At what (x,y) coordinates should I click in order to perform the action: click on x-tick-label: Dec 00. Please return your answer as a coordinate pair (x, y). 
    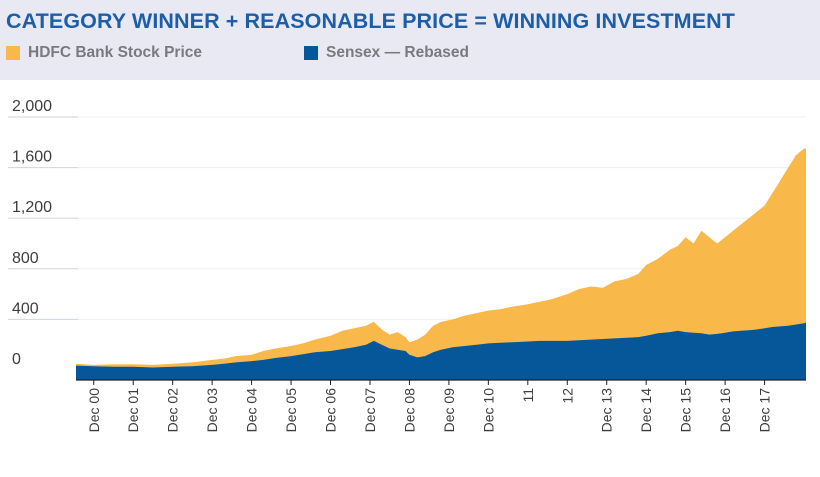
    Looking at the image, I should click on (94, 410).